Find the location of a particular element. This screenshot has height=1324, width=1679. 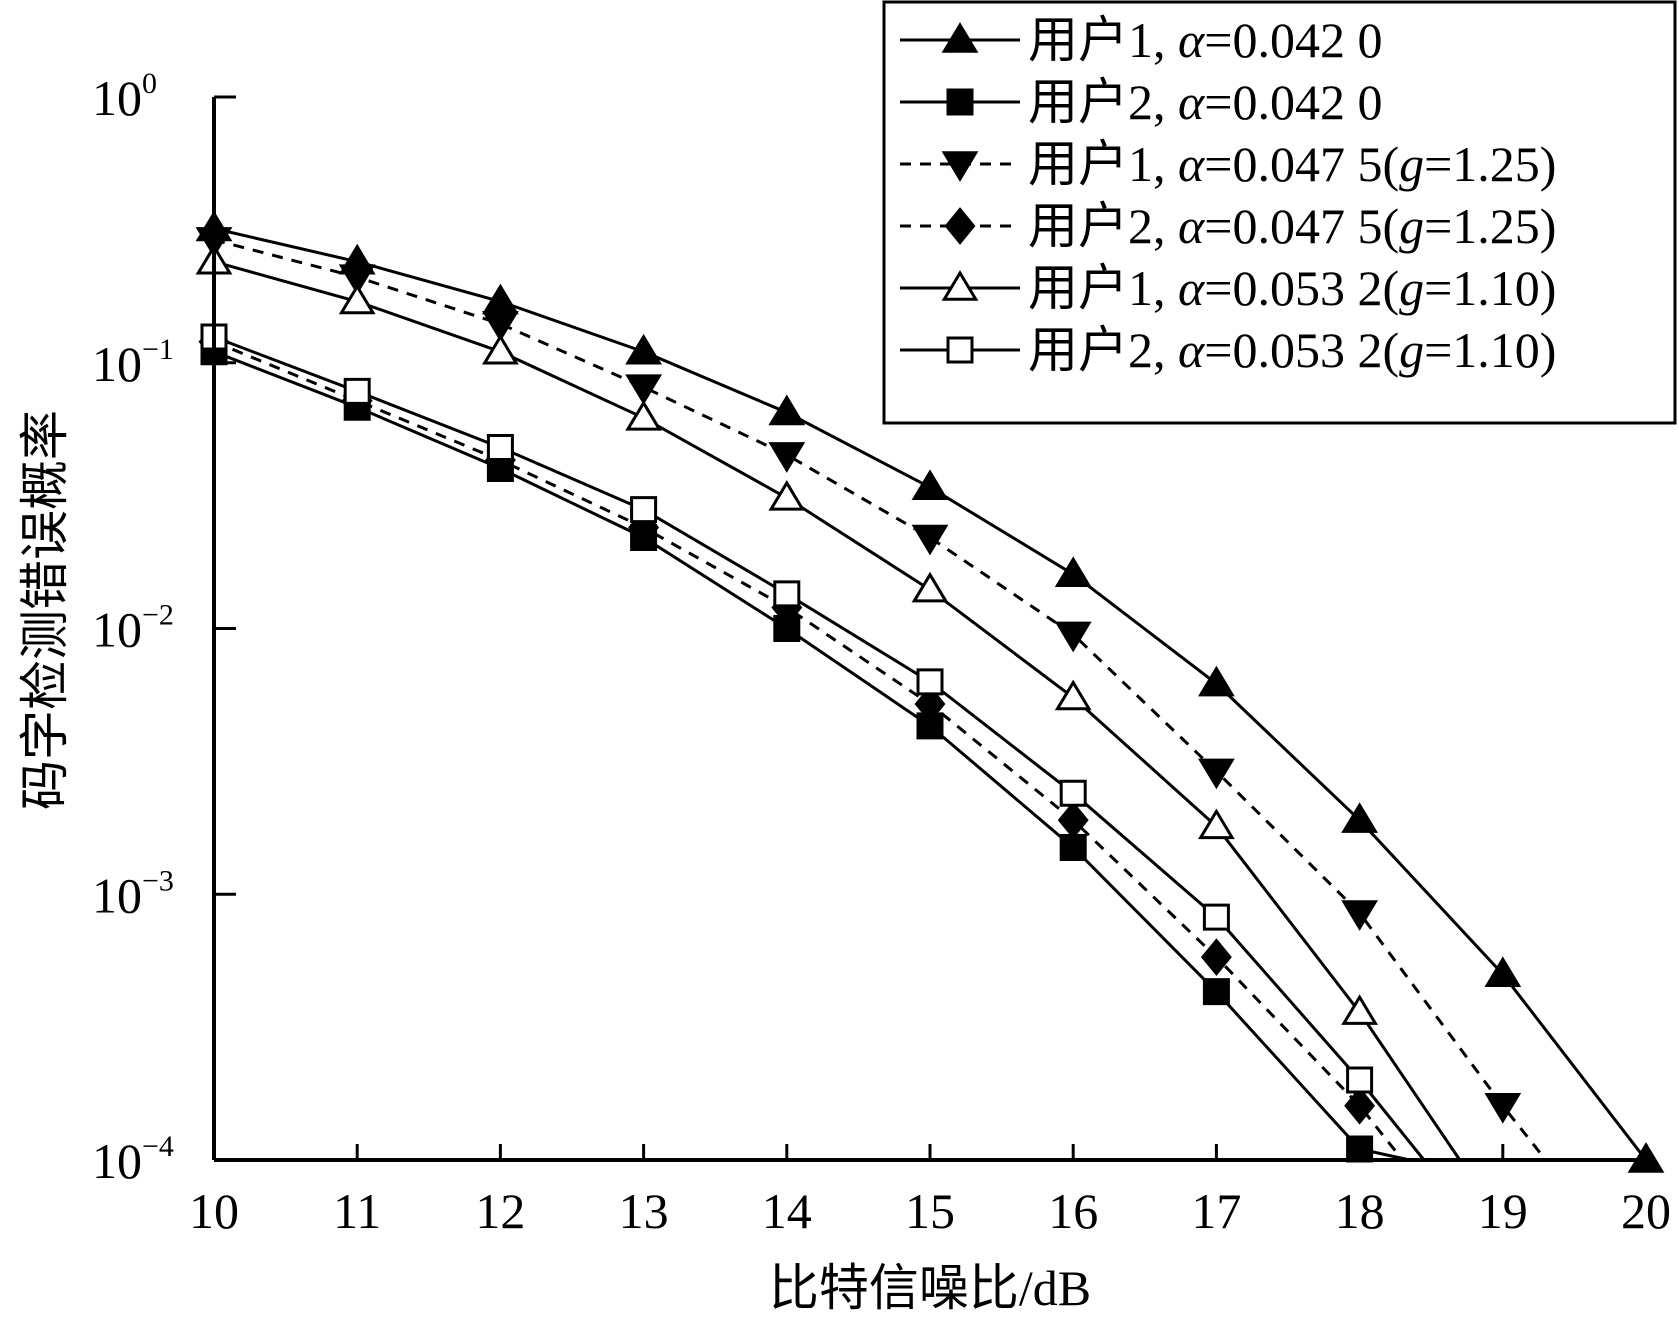

y-tick-label: 10⁻¹ is located at coordinates (133, 362).